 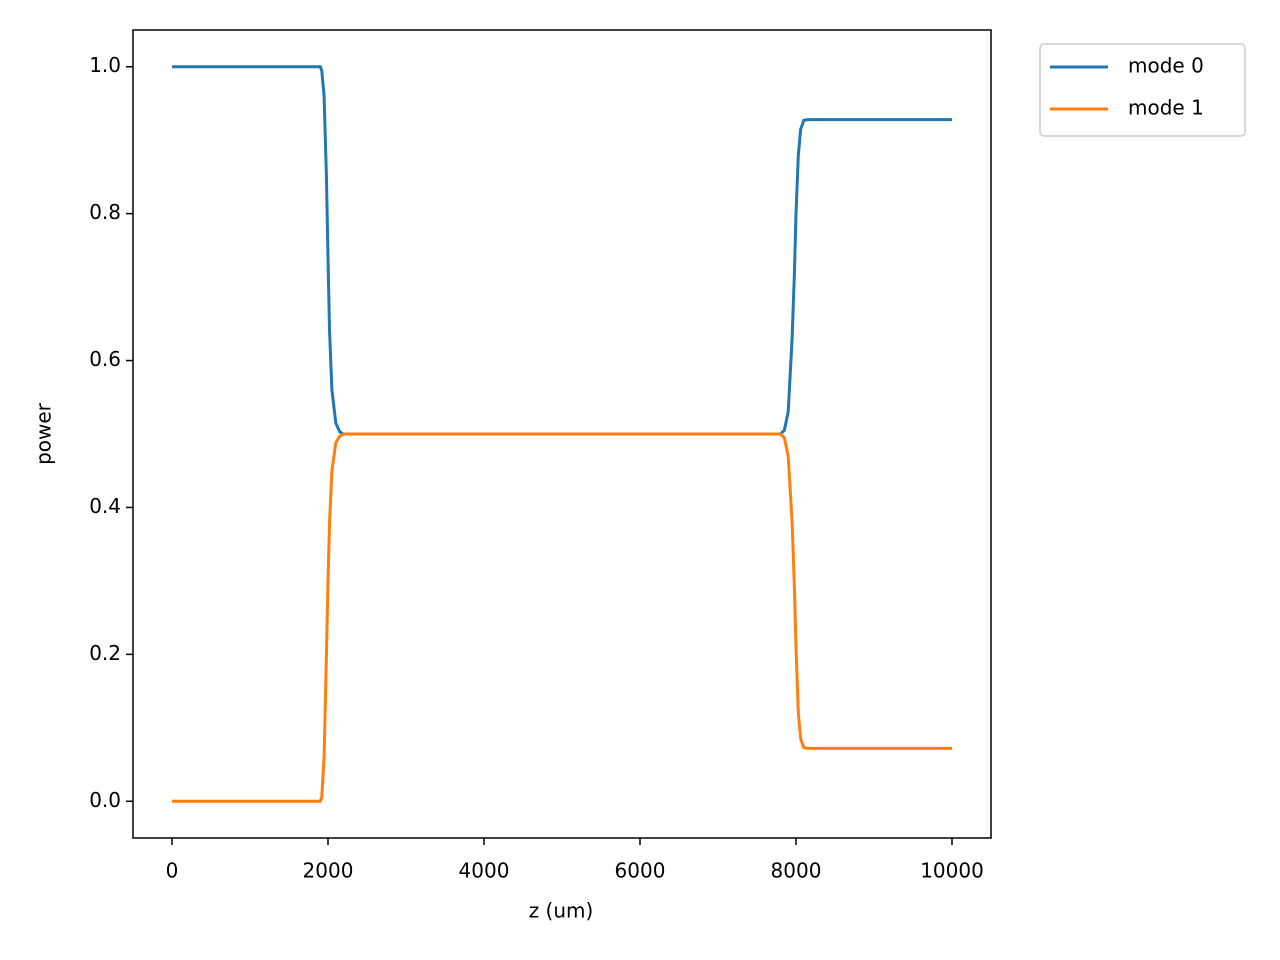 What do you see at coordinates (328, 871) in the screenshot?
I see `x-tick-label: 2000` at bounding box center [328, 871].